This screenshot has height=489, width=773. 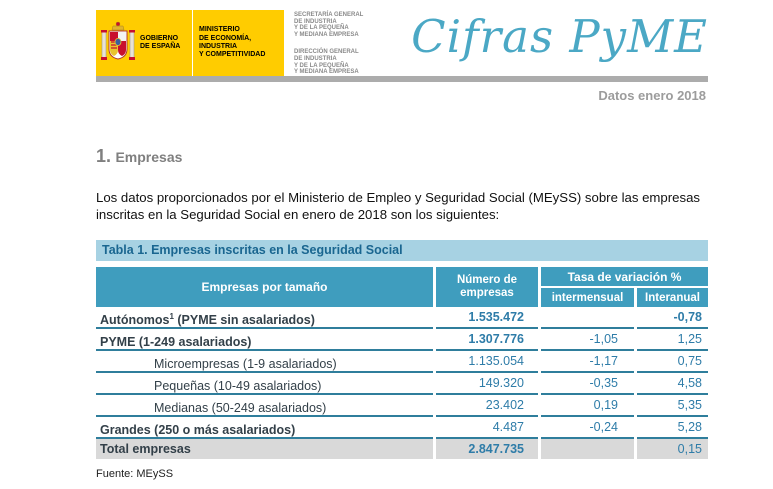 What do you see at coordinates (672, 428) in the screenshot?
I see `row-interanual: 5,28` at bounding box center [672, 428].